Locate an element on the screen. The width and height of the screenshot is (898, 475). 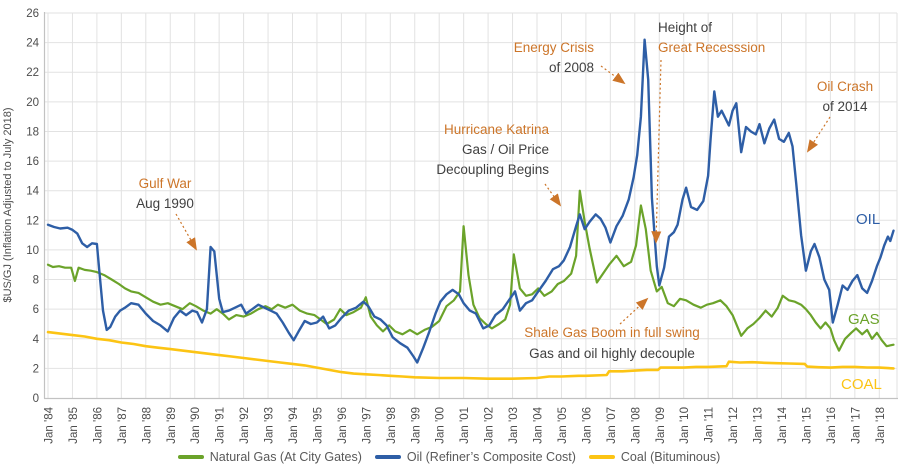
x-tick-label: Jan '93 is located at coordinates (270, 425).